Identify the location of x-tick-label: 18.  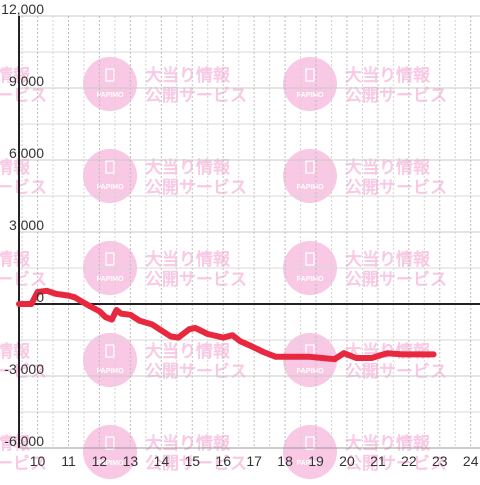
(285, 461).